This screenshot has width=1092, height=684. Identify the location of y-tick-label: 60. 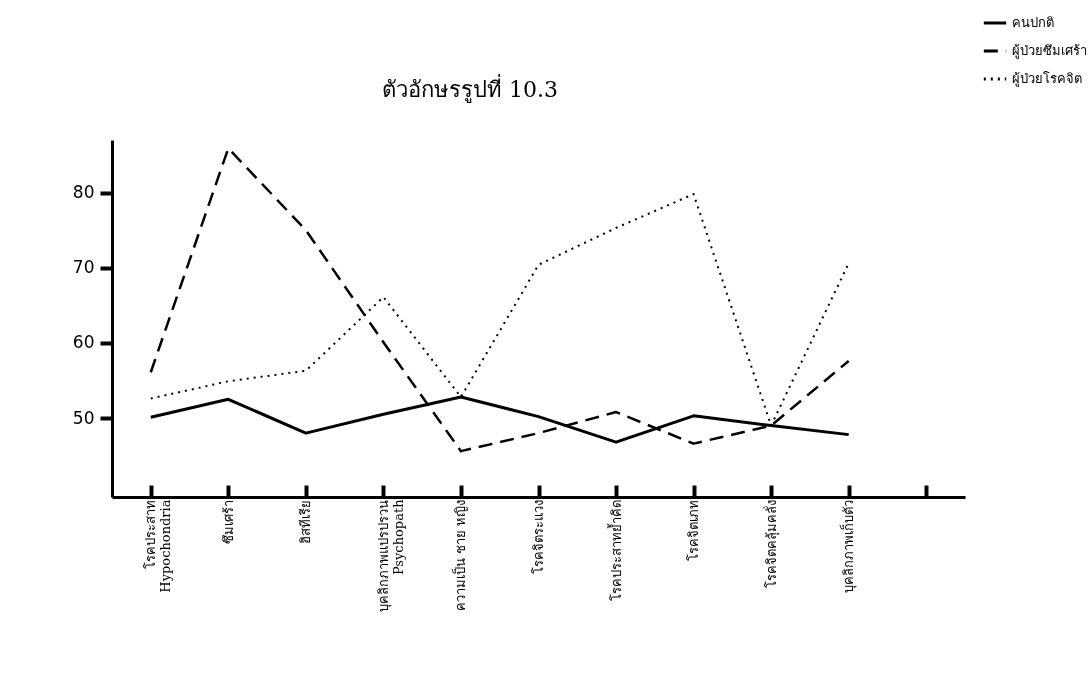
(83, 342).